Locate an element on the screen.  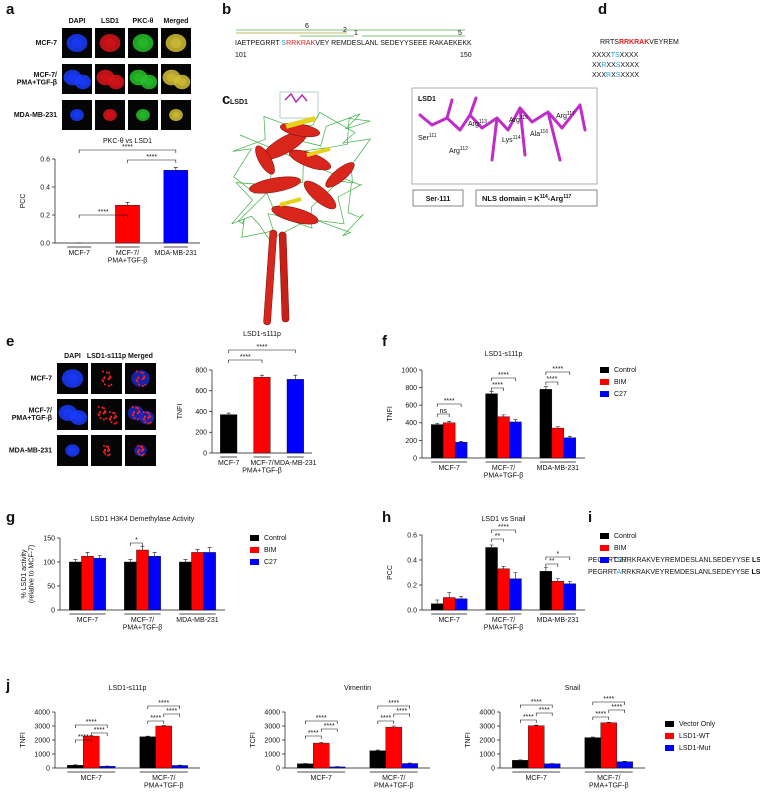
x-tick-label: MCF-7 is located at coordinates (91, 778).